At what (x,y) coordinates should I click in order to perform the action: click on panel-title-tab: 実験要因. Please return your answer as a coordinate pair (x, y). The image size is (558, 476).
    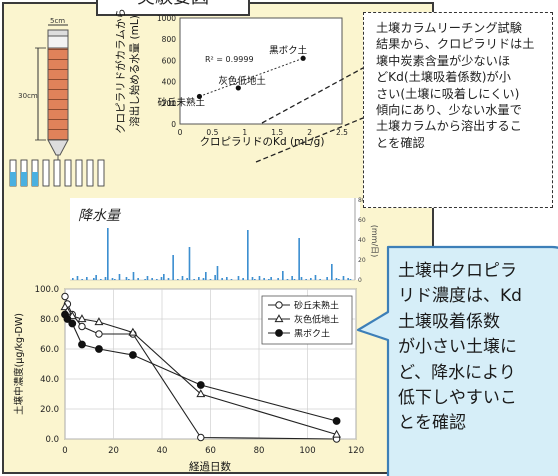
    Looking at the image, I should click on (173, 8).